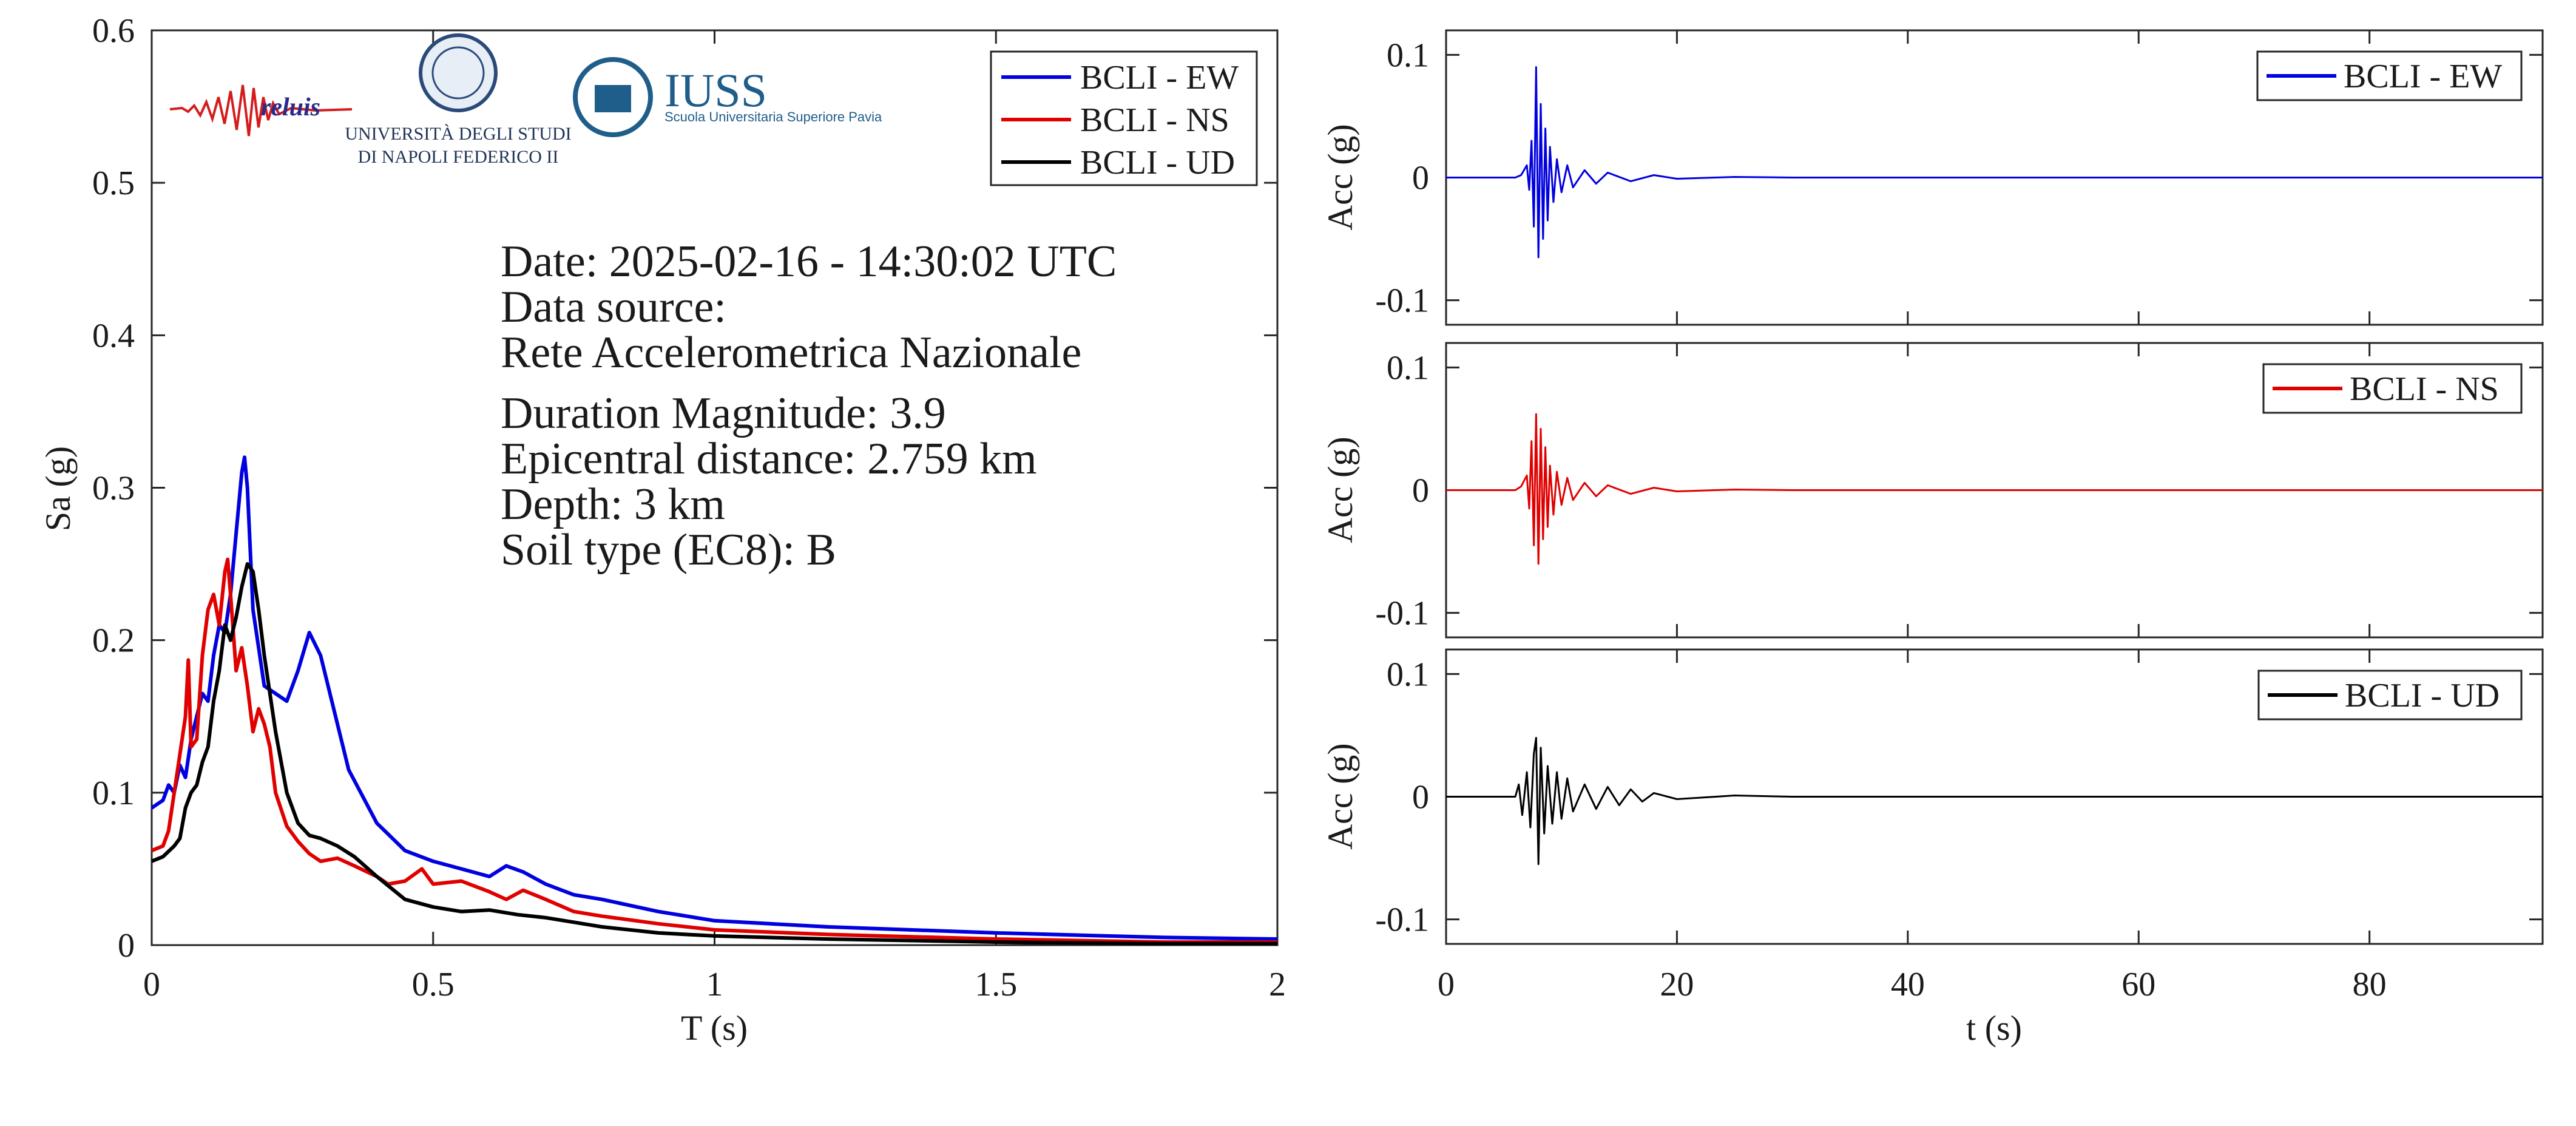  What do you see at coordinates (668, 550) in the screenshot?
I see `info-soil: Soil type (EC8): B` at bounding box center [668, 550].